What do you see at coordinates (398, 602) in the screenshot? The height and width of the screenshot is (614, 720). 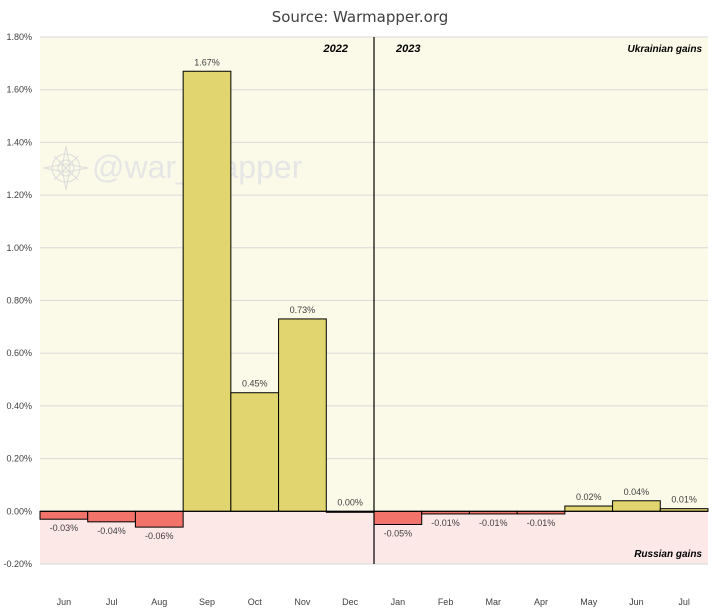 I see `x-tick-label: Jan` at bounding box center [398, 602].